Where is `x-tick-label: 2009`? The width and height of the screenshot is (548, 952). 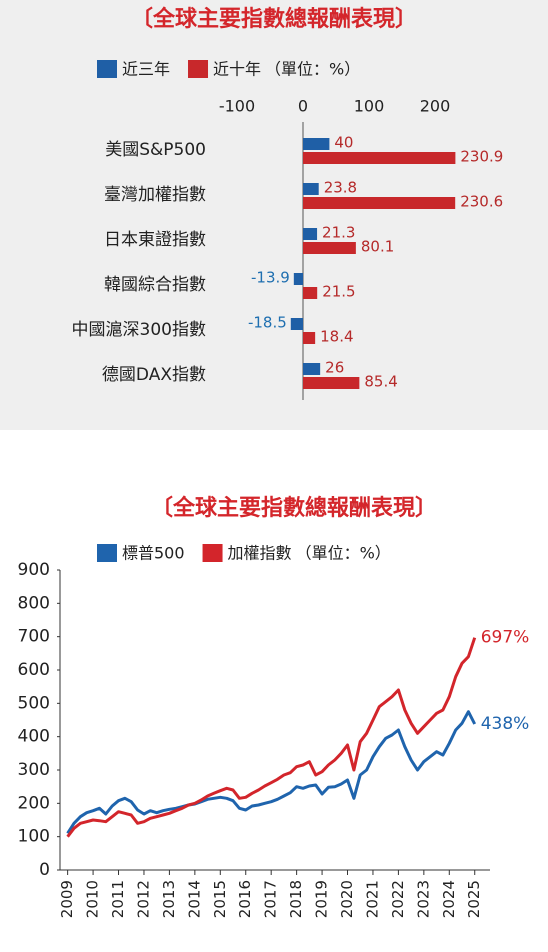 x-tick-label: 2009 is located at coordinates (67, 899).